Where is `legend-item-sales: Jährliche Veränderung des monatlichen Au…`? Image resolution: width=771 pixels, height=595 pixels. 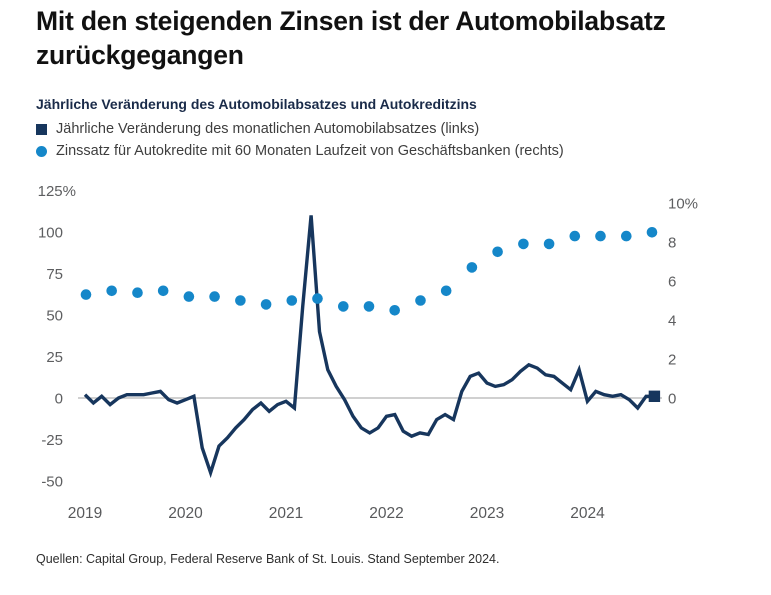
legend-item-sales: Jährliche Veränderung des monatlichen Au… is located at coordinates (391, 129).